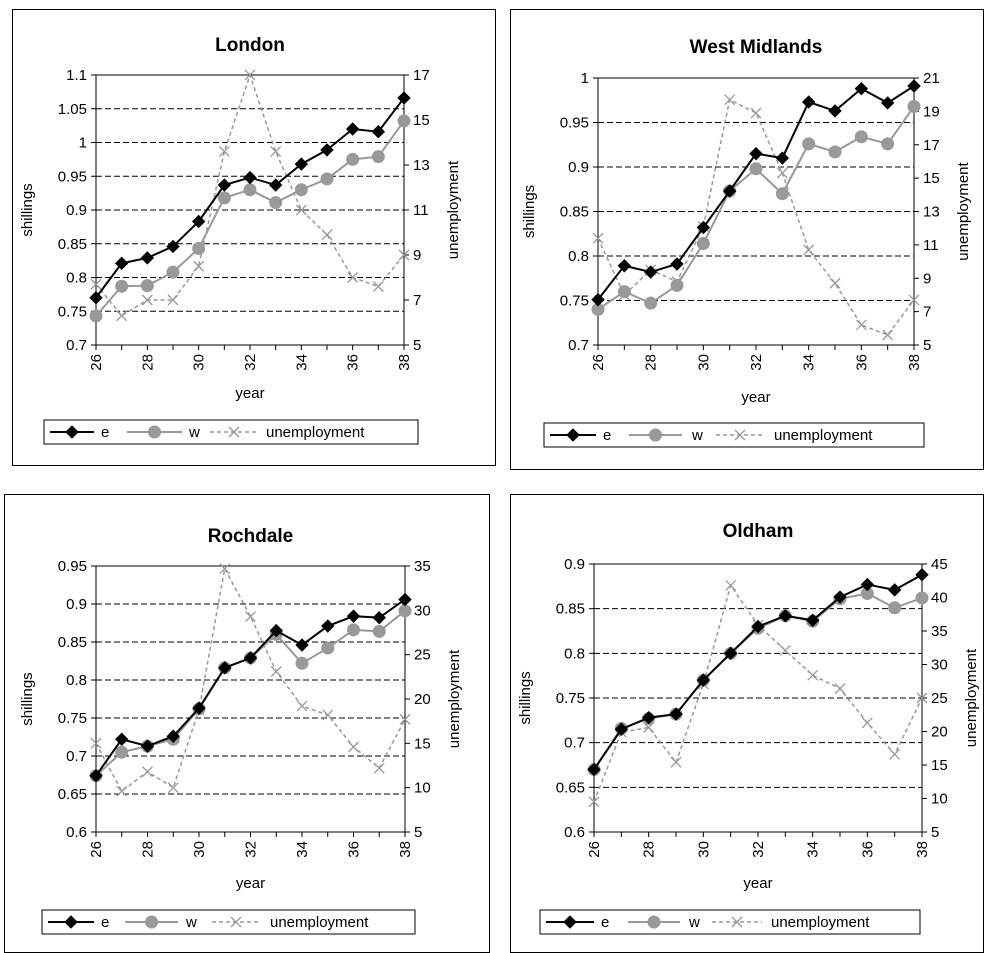 This screenshot has height=953, width=984. I want to click on x-tick-label: 28, so click(651, 362).